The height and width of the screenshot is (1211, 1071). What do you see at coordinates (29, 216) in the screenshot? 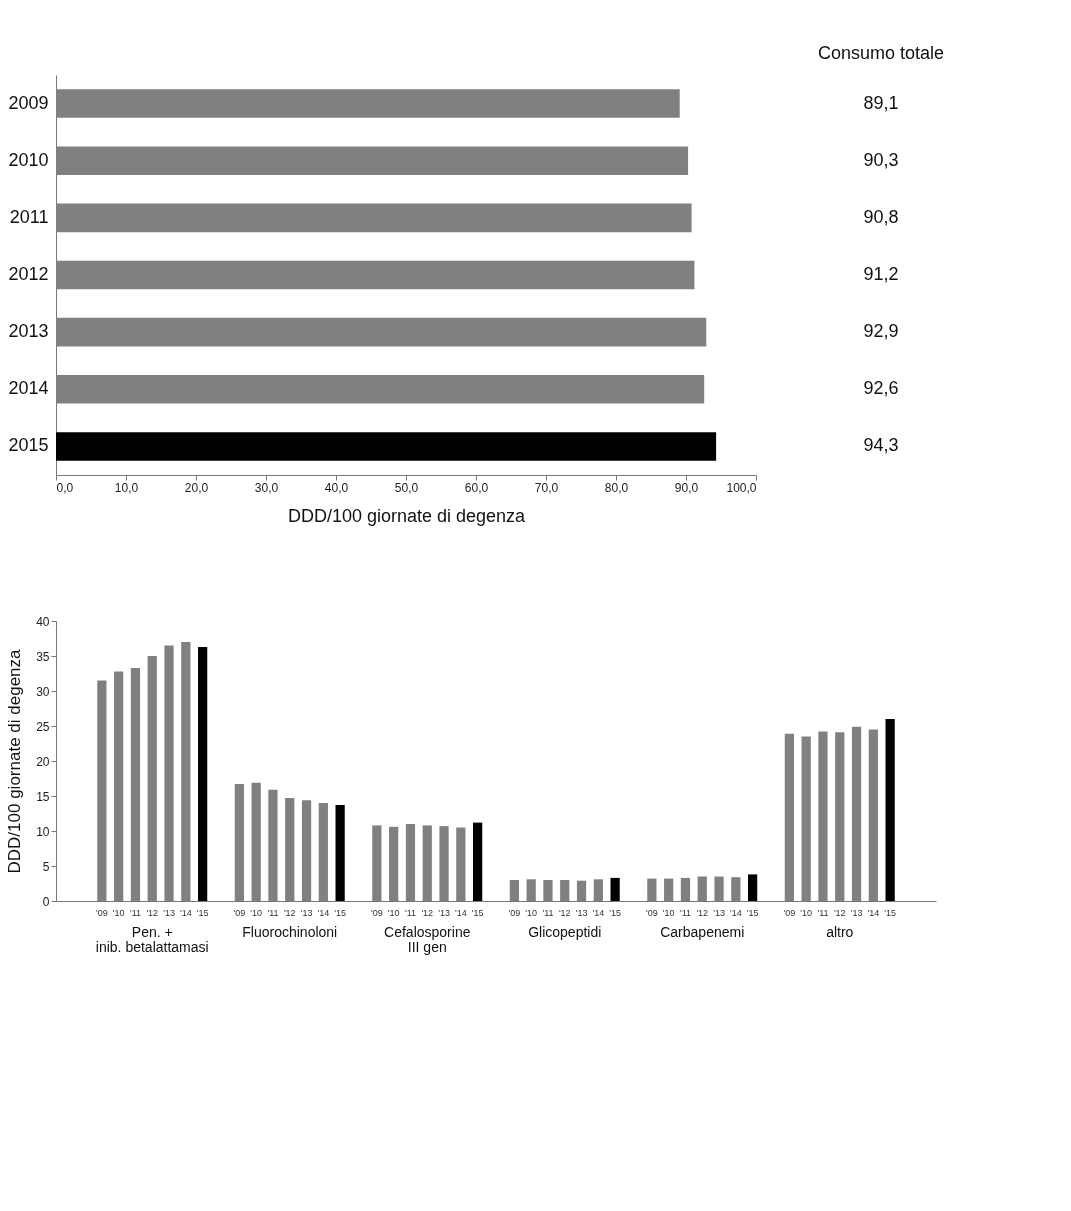
I see `y-tick-label: 2011` at bounding box center [29, 216].